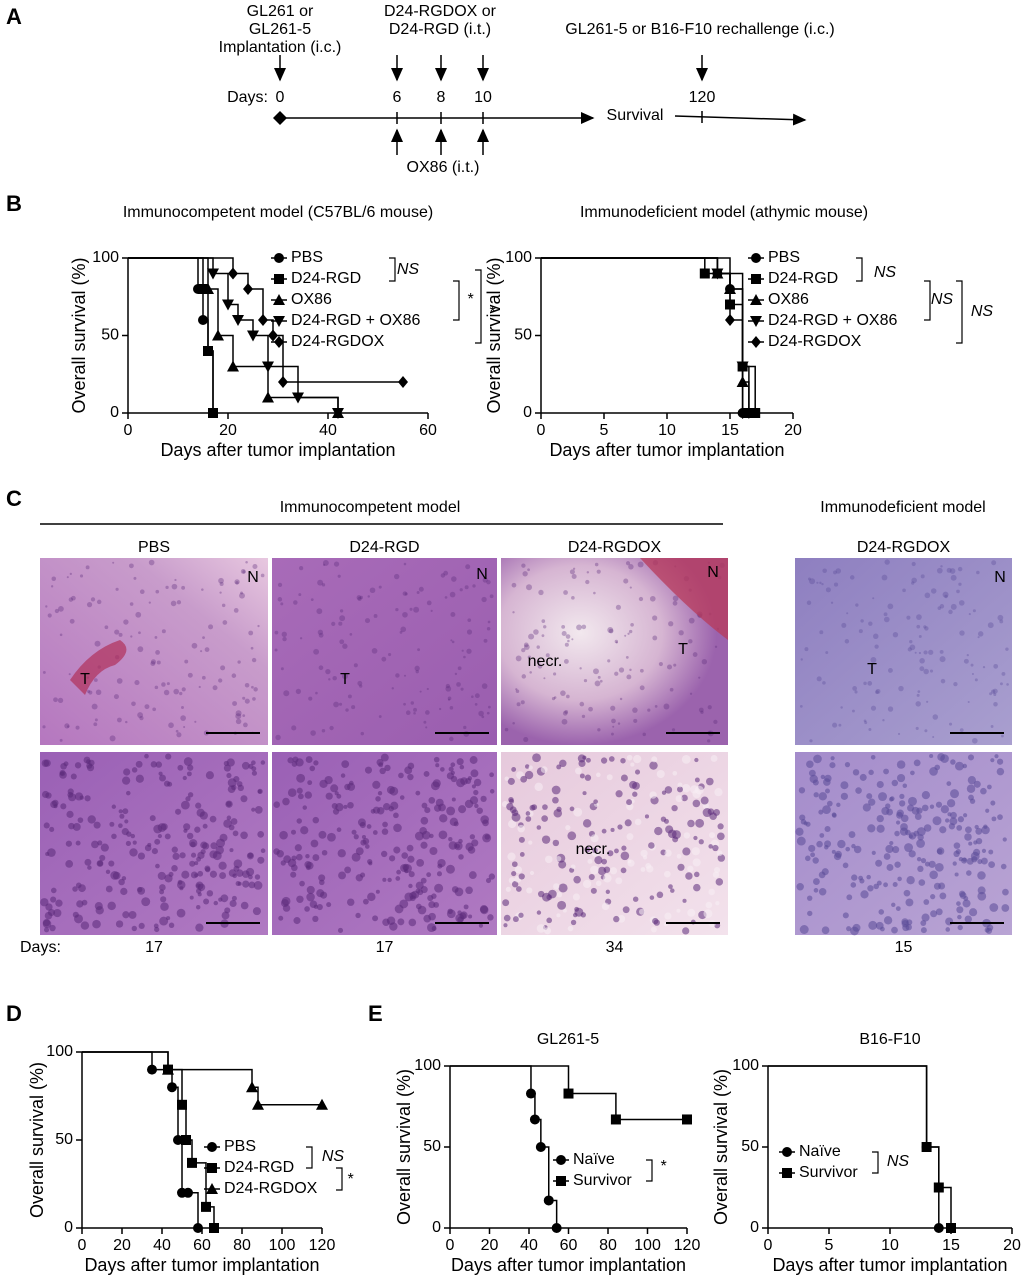 The width and height of the screenshot is (1023, 1285). Describe the element at coordinates (279, 299) in the screenshot. I see `marker` at that location.